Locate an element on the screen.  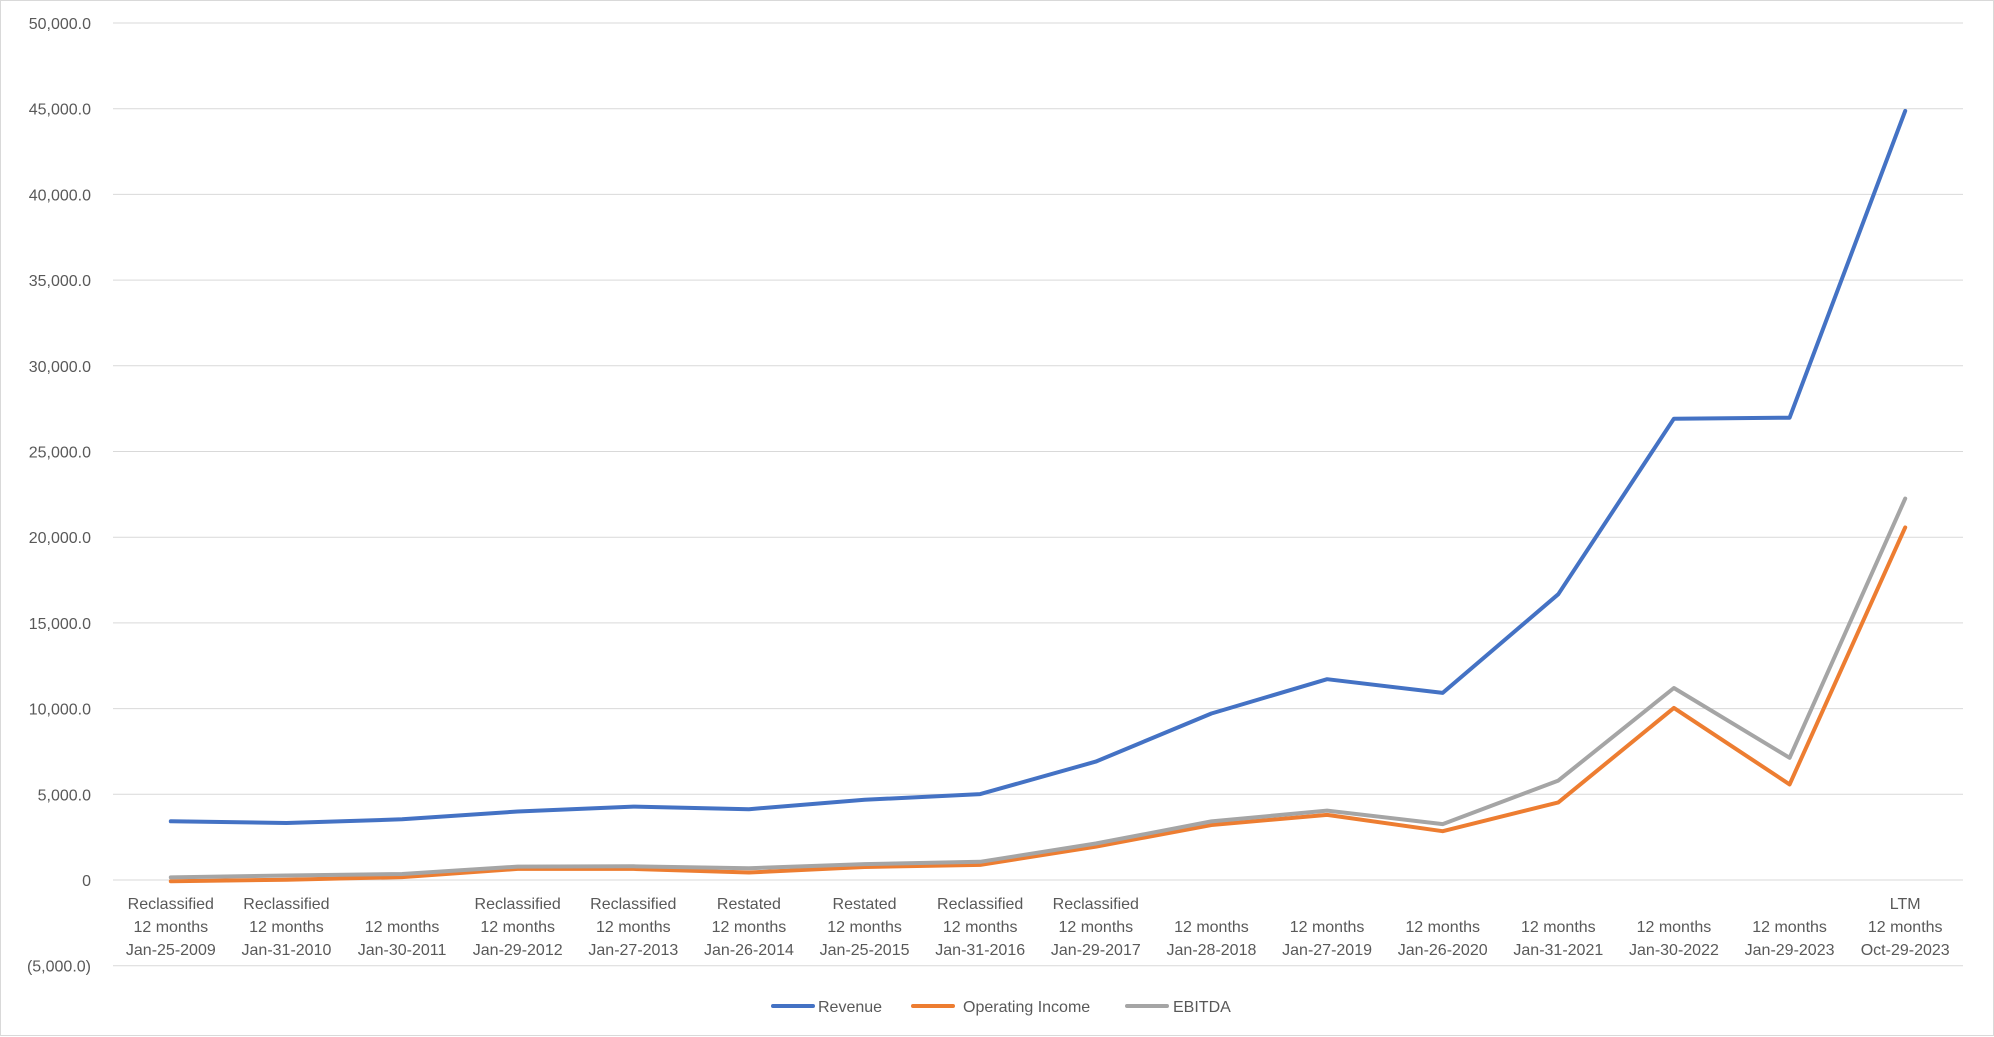
legend-label: EBITDA is located at coordinates (1202, 1007).